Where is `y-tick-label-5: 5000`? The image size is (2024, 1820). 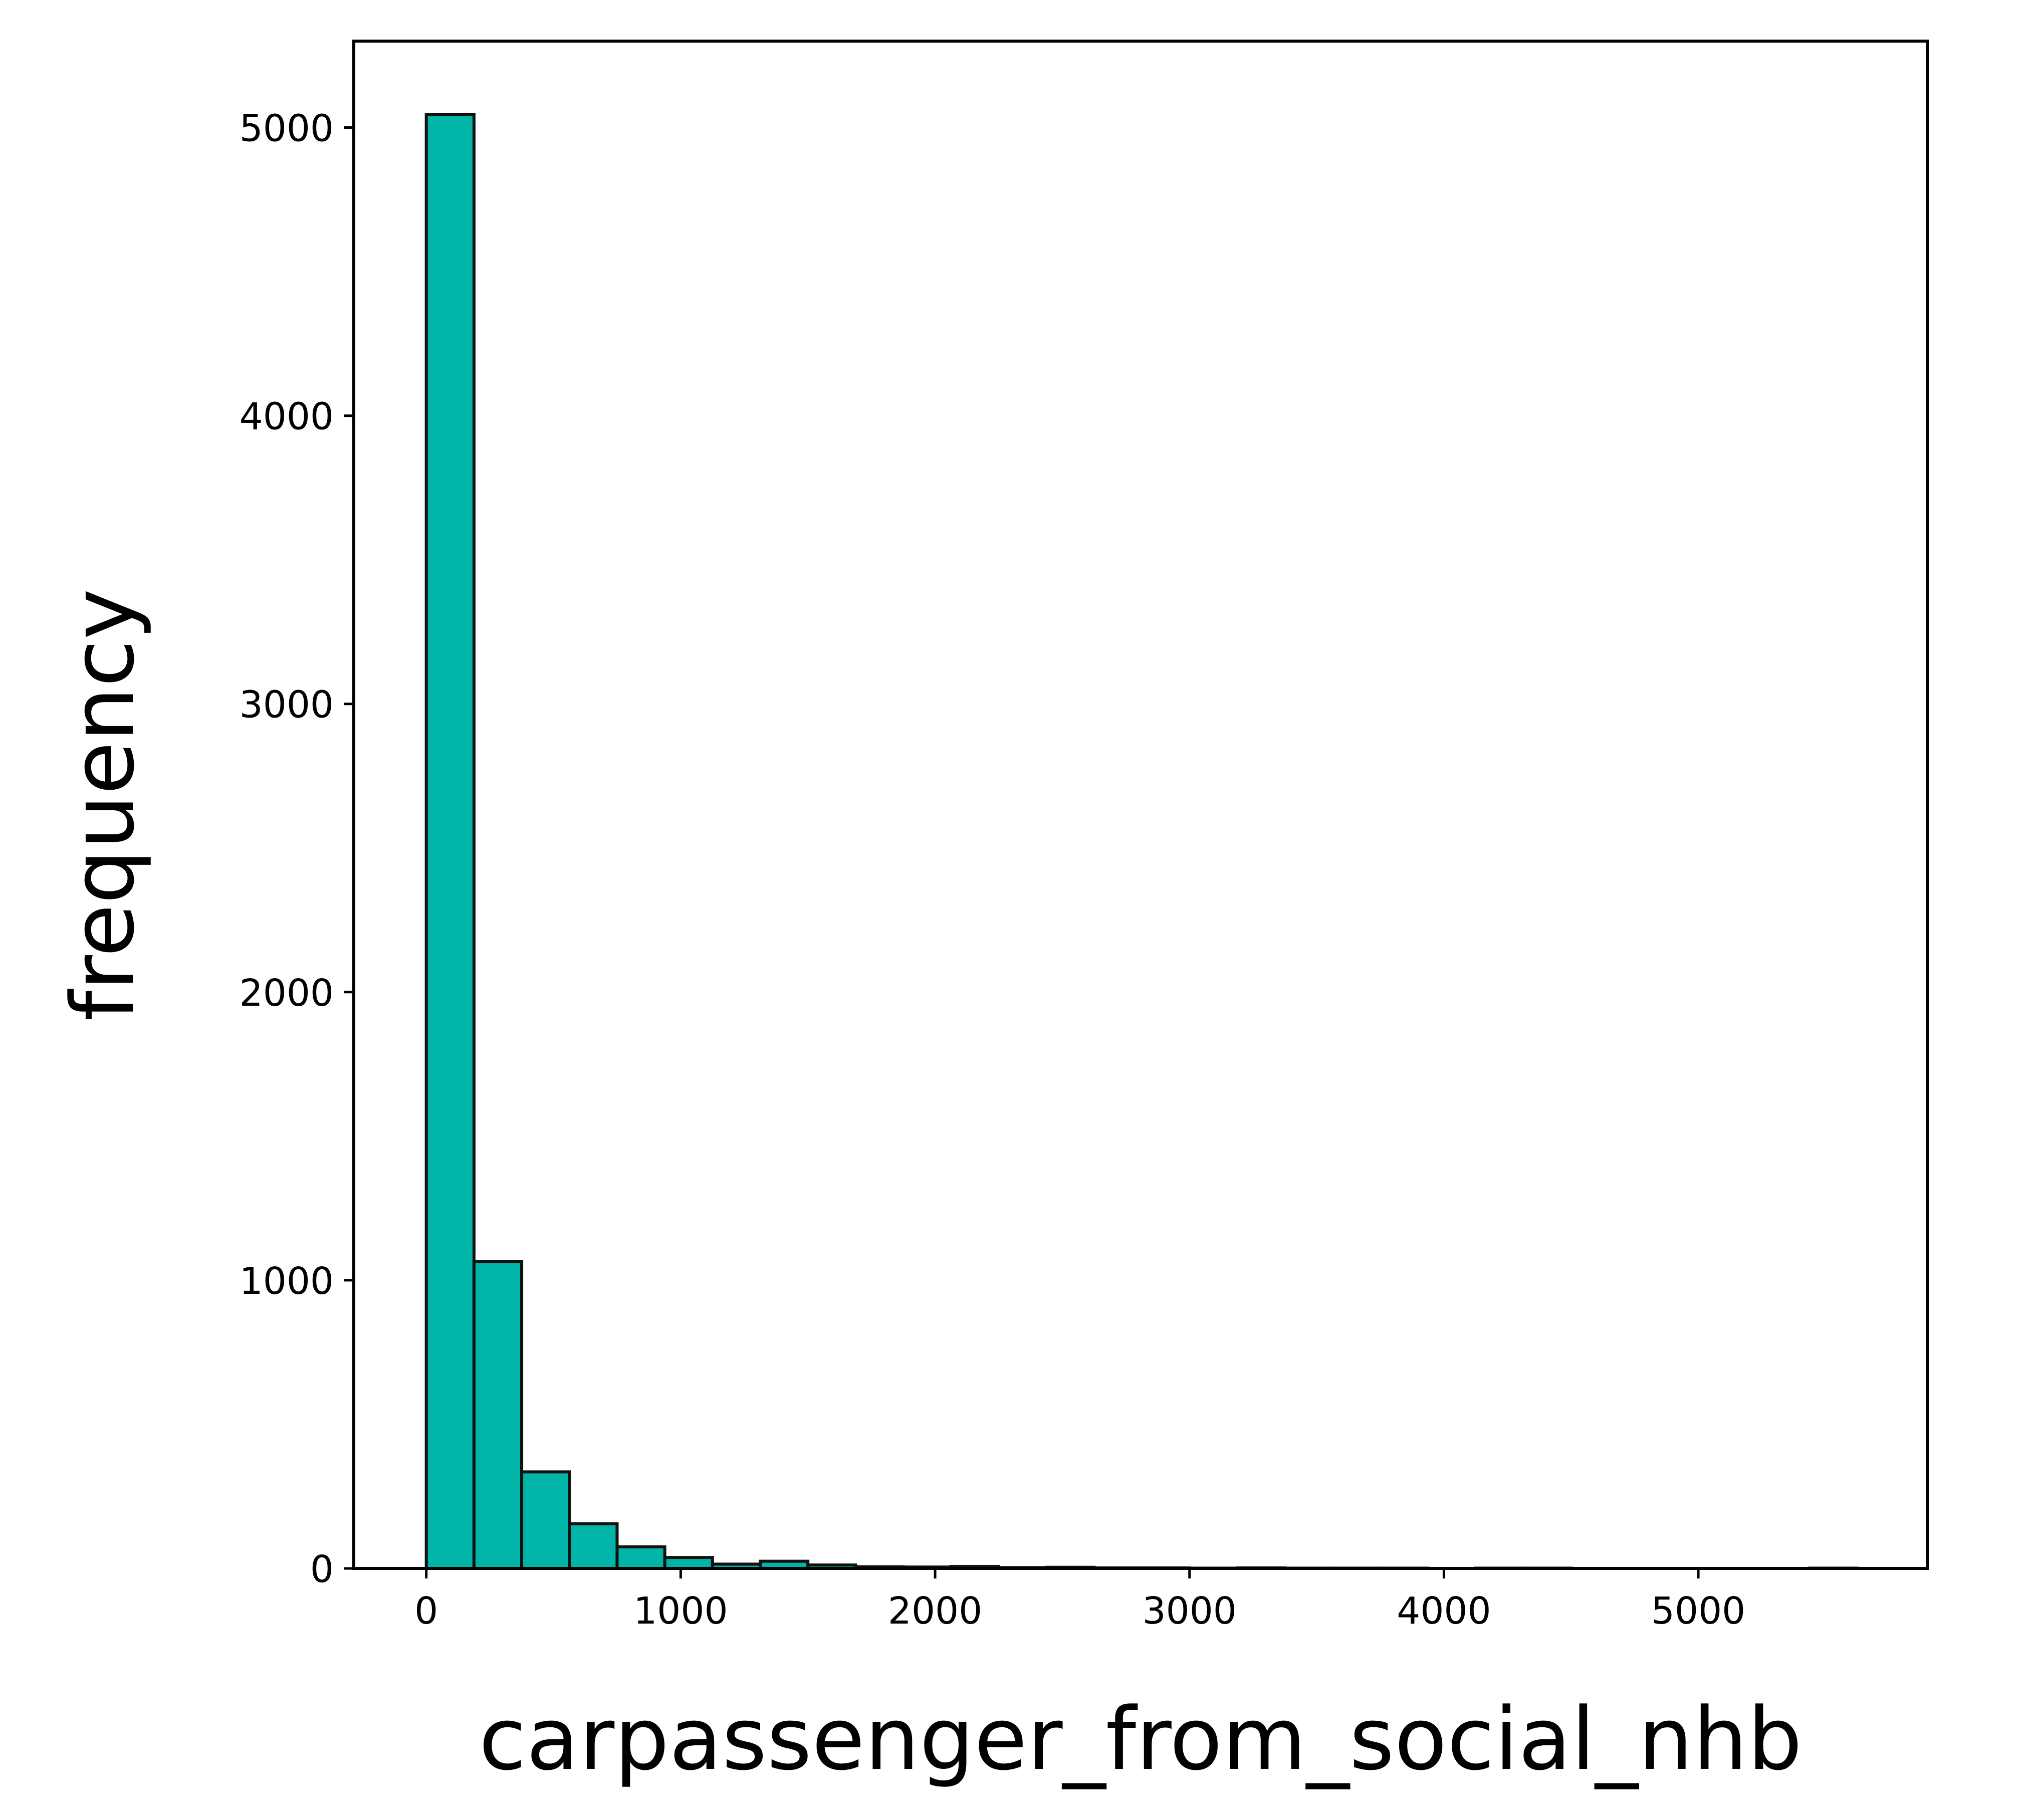 y-tick-label-5: 5000 is located at coordinates (287, 128).